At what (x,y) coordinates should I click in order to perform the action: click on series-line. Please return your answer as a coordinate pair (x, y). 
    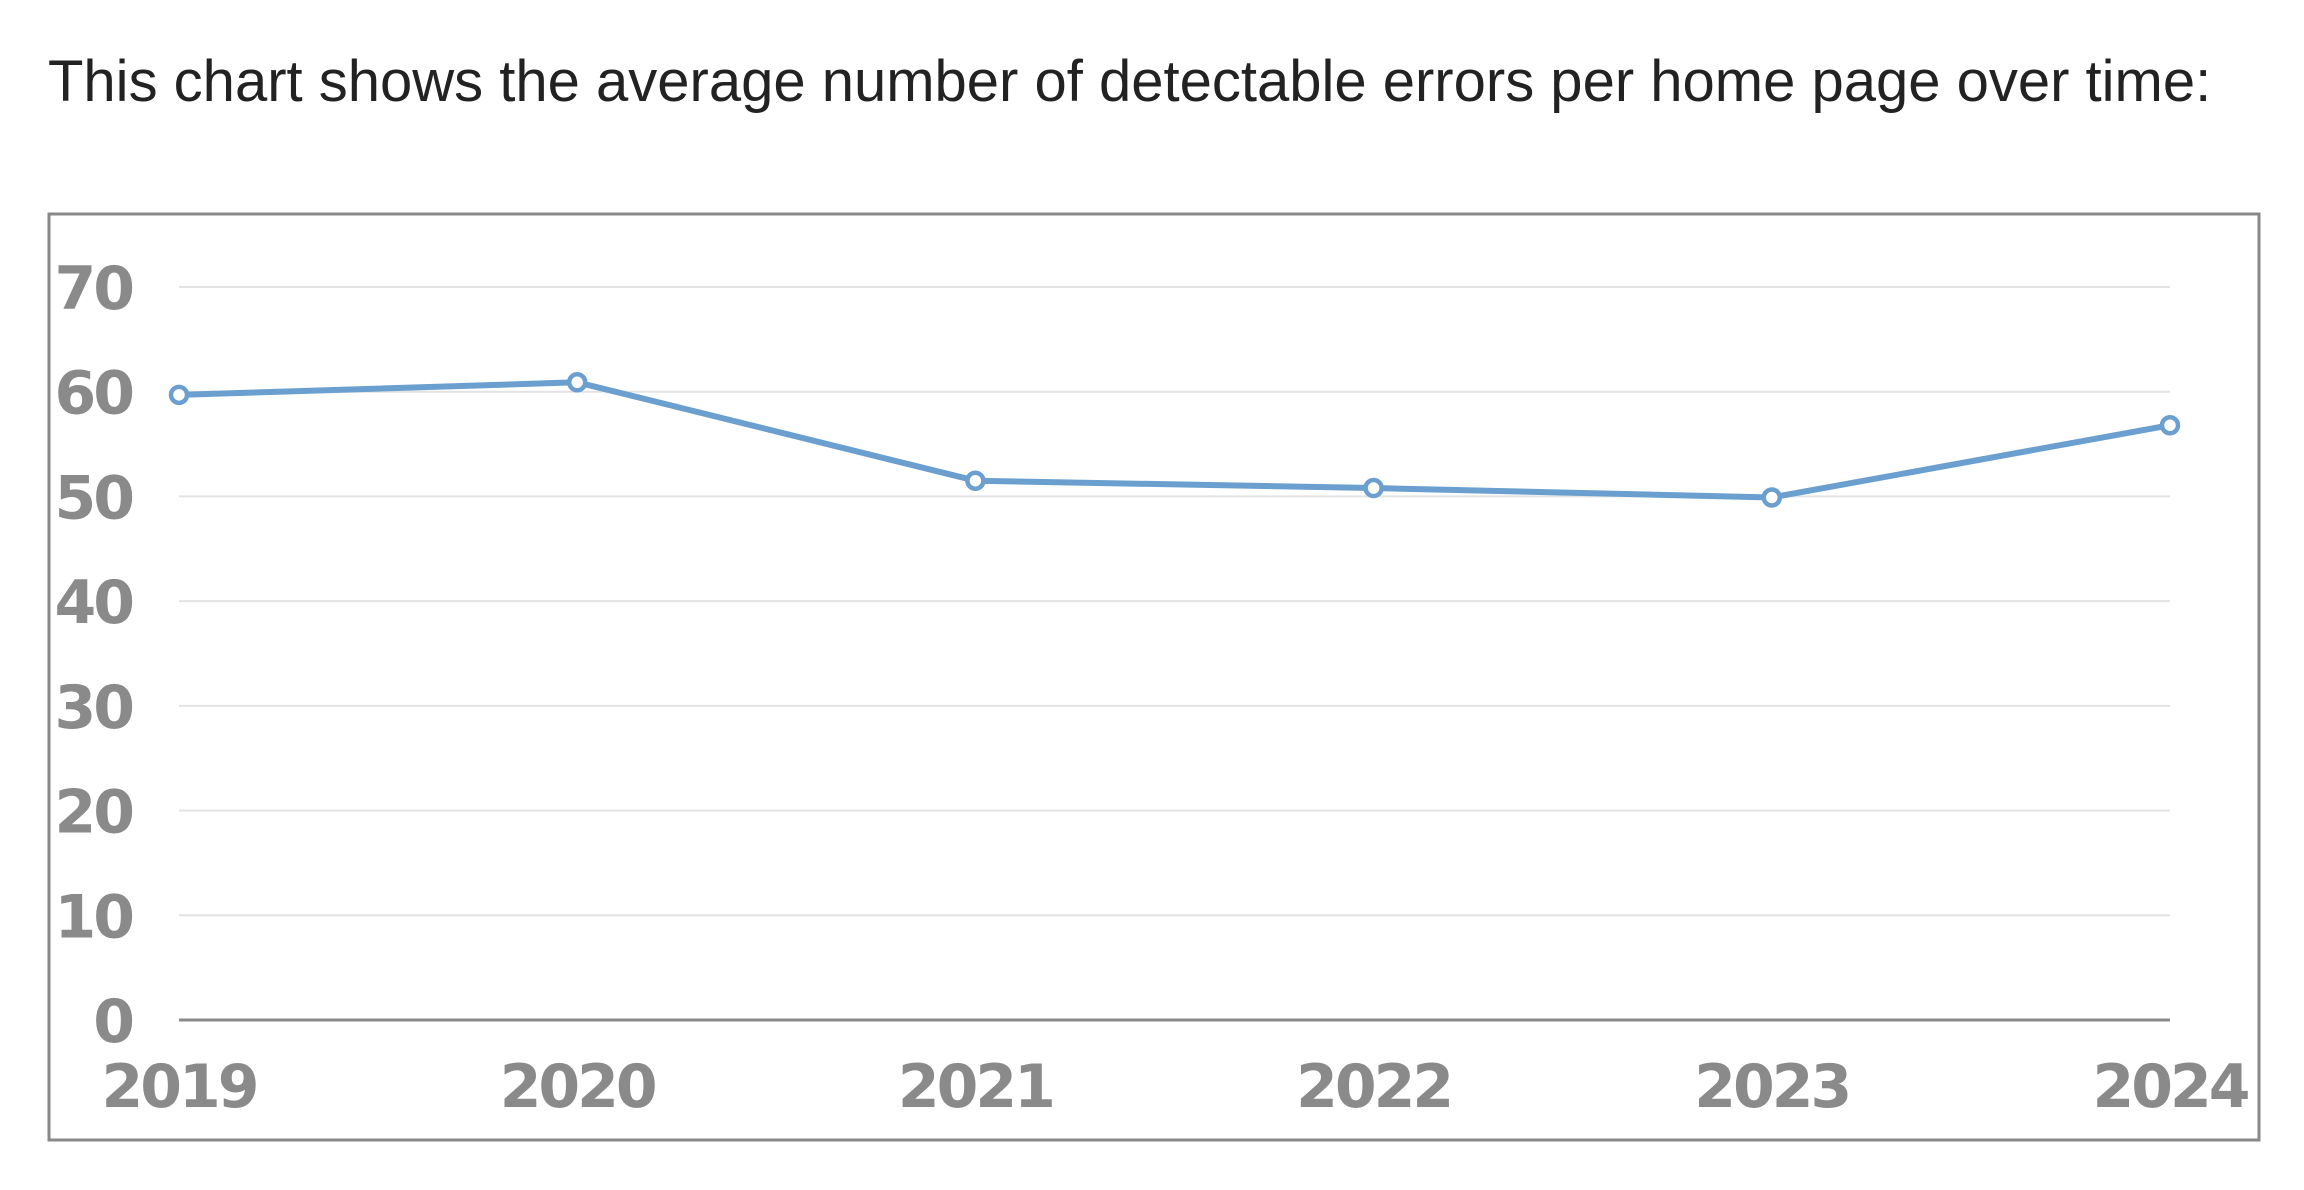
    Looking at the image, I should click on (1174, 440).